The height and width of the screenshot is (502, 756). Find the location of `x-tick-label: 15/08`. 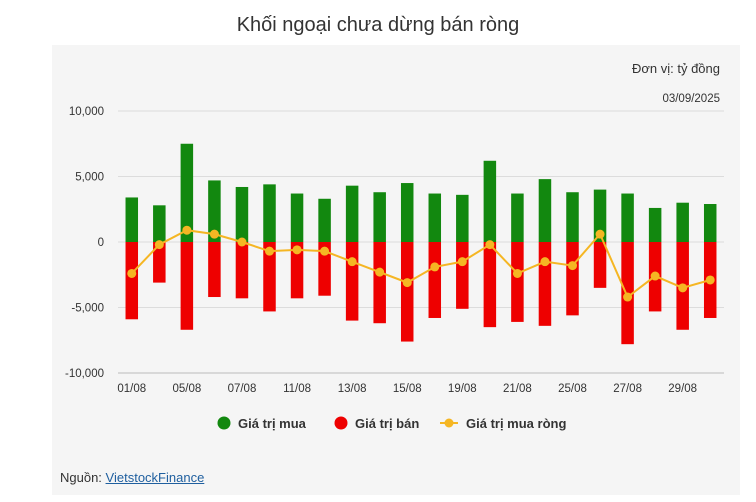

x-tick-label: 15/08 is located at coordinates (407, 389).